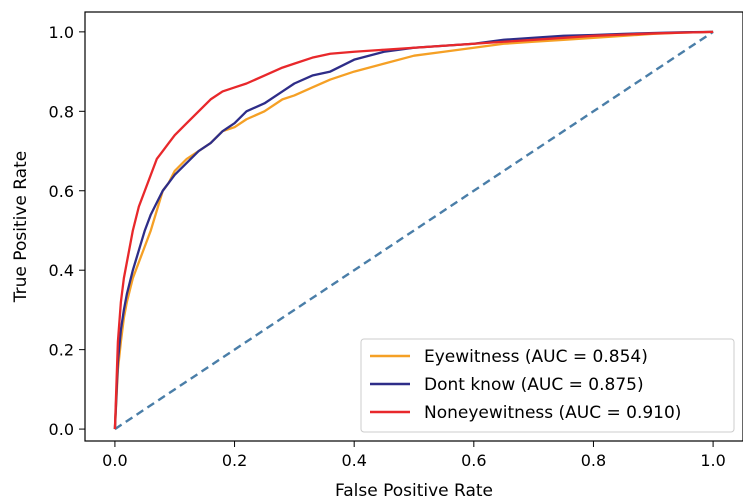  I want to click on legend-entry: Eyewitness (AUC = 0.854), so click(536, 357).